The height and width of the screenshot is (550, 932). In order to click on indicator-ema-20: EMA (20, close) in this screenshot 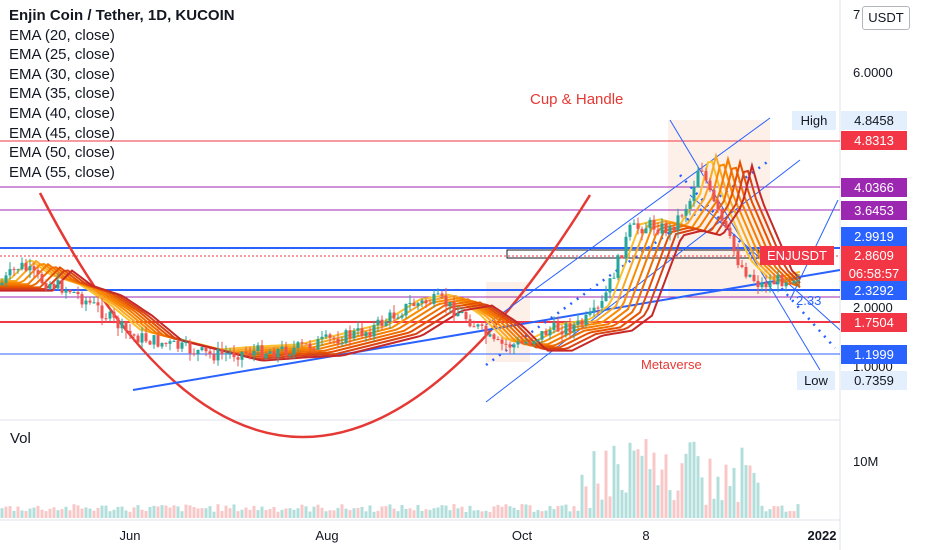, I will do `click(62, 35)`.